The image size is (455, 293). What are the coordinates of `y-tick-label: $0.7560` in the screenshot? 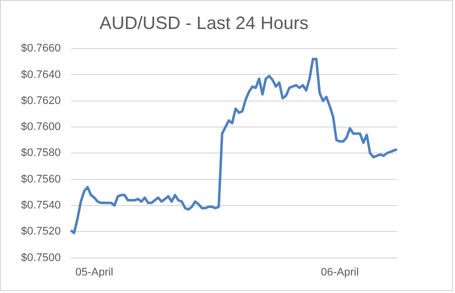 It's located at (40, 179).